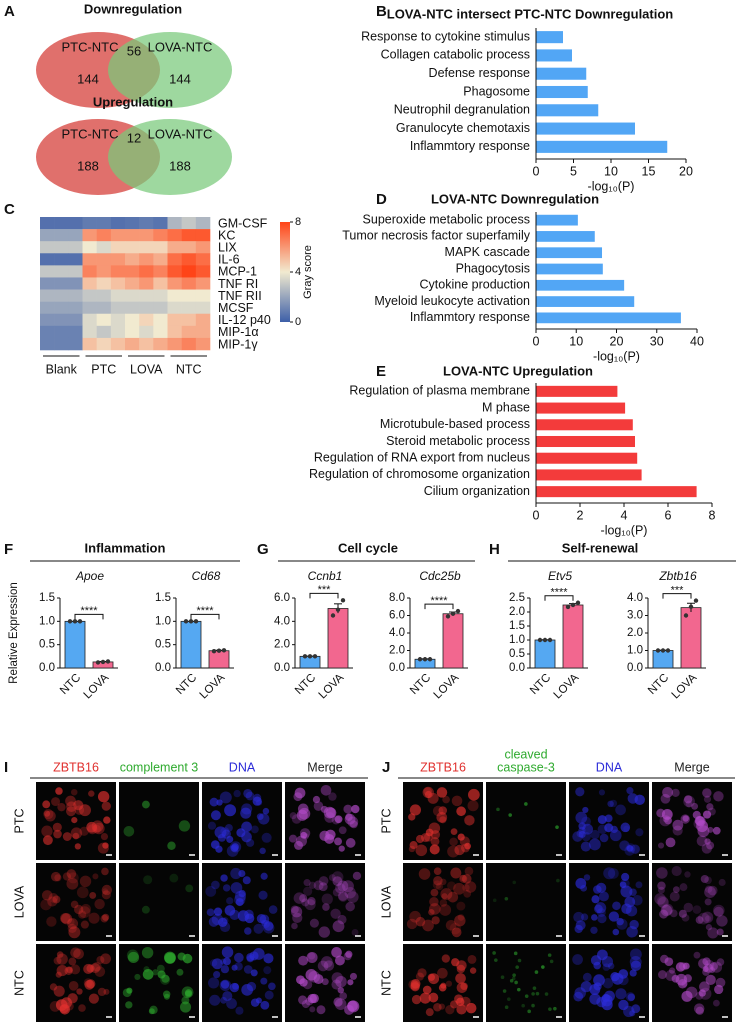 This screenshot has height=1035, width=736. Describe the element at coordinates (635, 633) in the screenshot. I see `y-tick-label: 2.0` at that location.